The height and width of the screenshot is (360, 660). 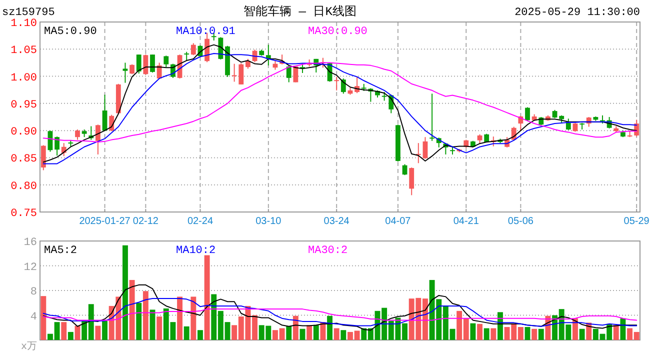 I want to click on x-tick-label: 05-29, so click(x=637, y=221).